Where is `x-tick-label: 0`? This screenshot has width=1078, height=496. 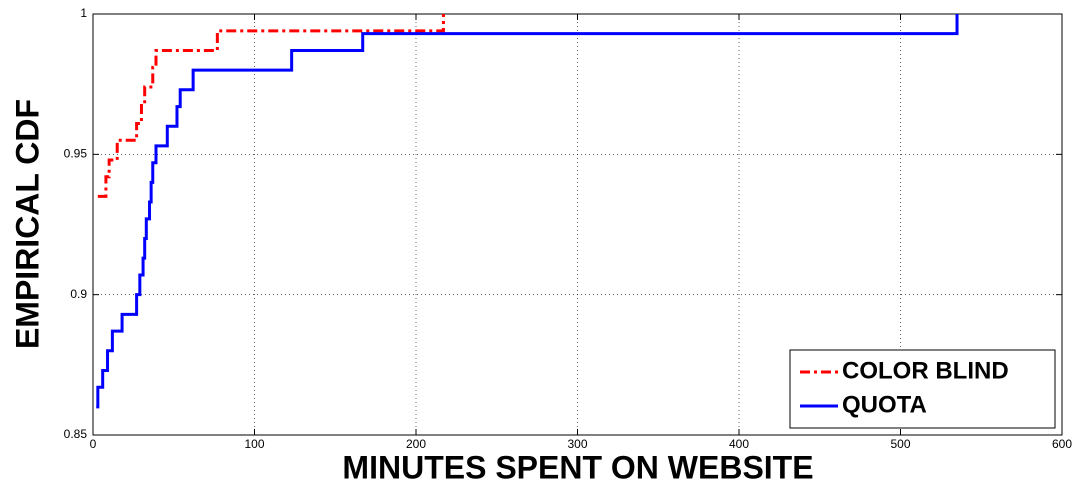
x-tick-label: 0 is located at coordinates (93, 444).